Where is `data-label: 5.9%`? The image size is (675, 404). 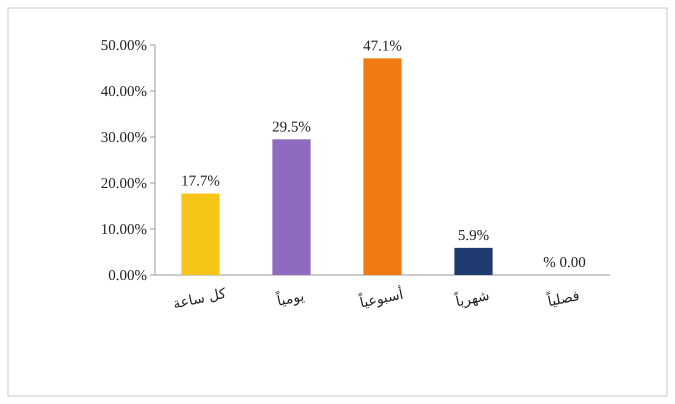 data-label: 5.9% is located at coordinates (474, 236).